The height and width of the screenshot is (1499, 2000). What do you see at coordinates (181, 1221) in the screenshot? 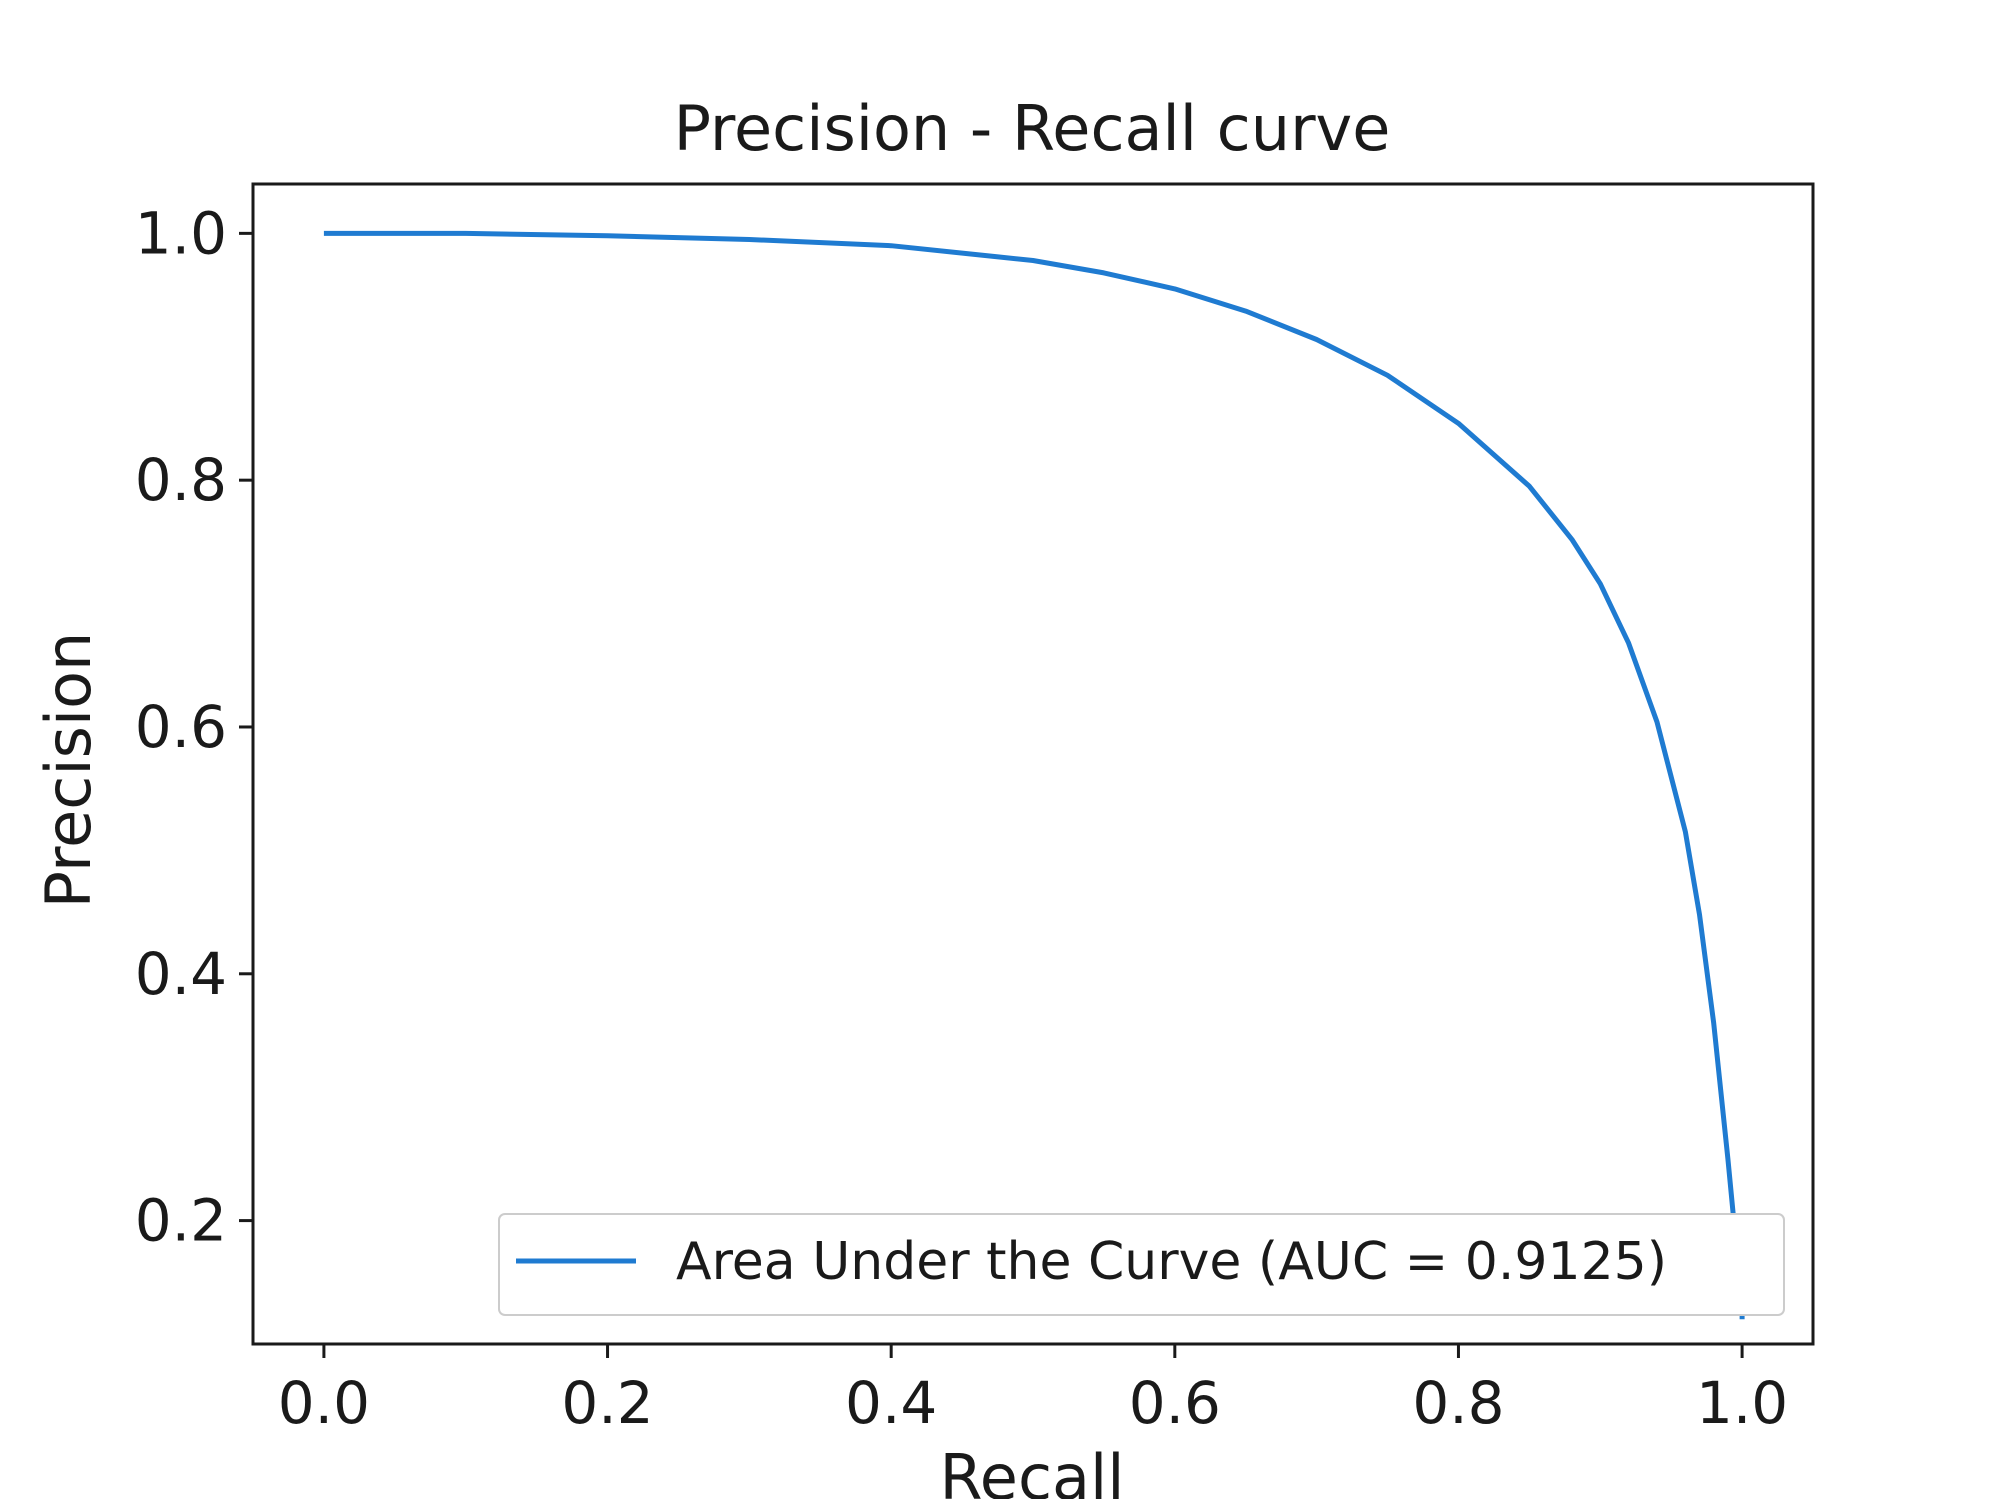
I see `y-tick-label: 0.2` at bounding box center [181, 1221].